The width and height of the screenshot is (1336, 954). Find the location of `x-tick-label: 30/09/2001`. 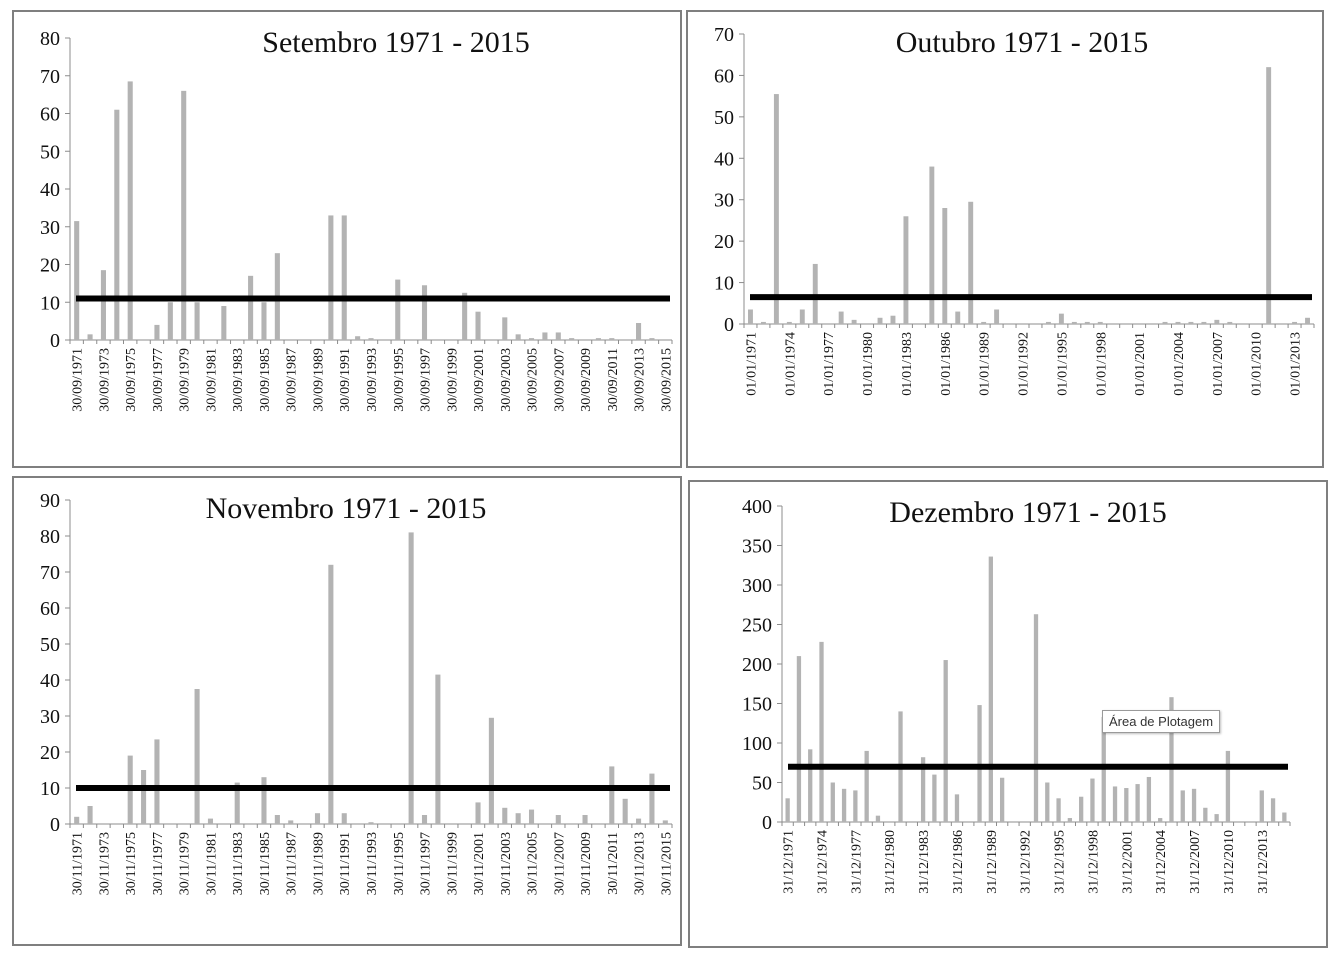

x-tick-label: 30/09/2001 is located at coordinates (479, 380).